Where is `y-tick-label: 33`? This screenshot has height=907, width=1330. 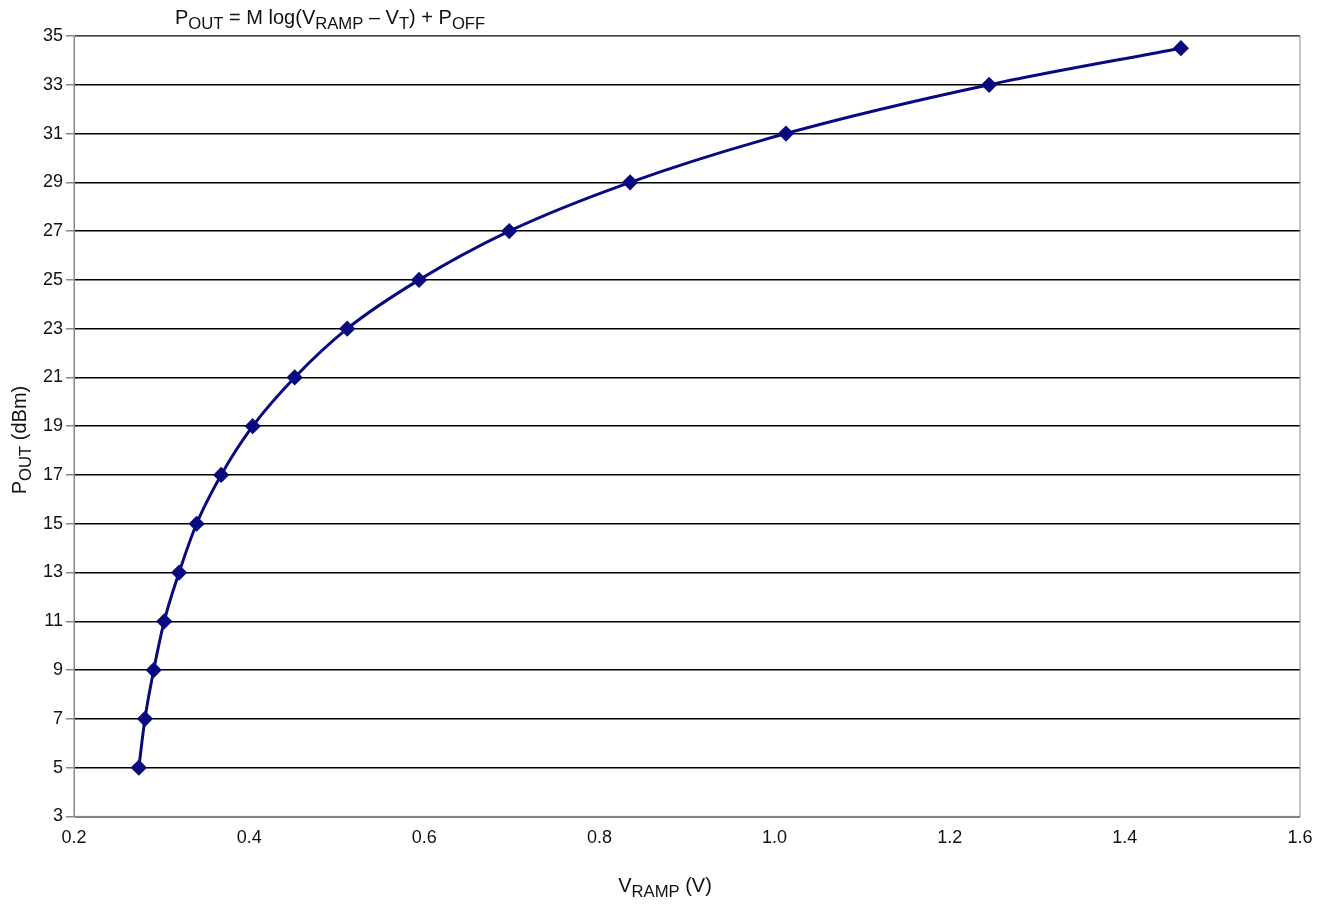 y-tick-label: 33 is located at coordinates (53, 83).